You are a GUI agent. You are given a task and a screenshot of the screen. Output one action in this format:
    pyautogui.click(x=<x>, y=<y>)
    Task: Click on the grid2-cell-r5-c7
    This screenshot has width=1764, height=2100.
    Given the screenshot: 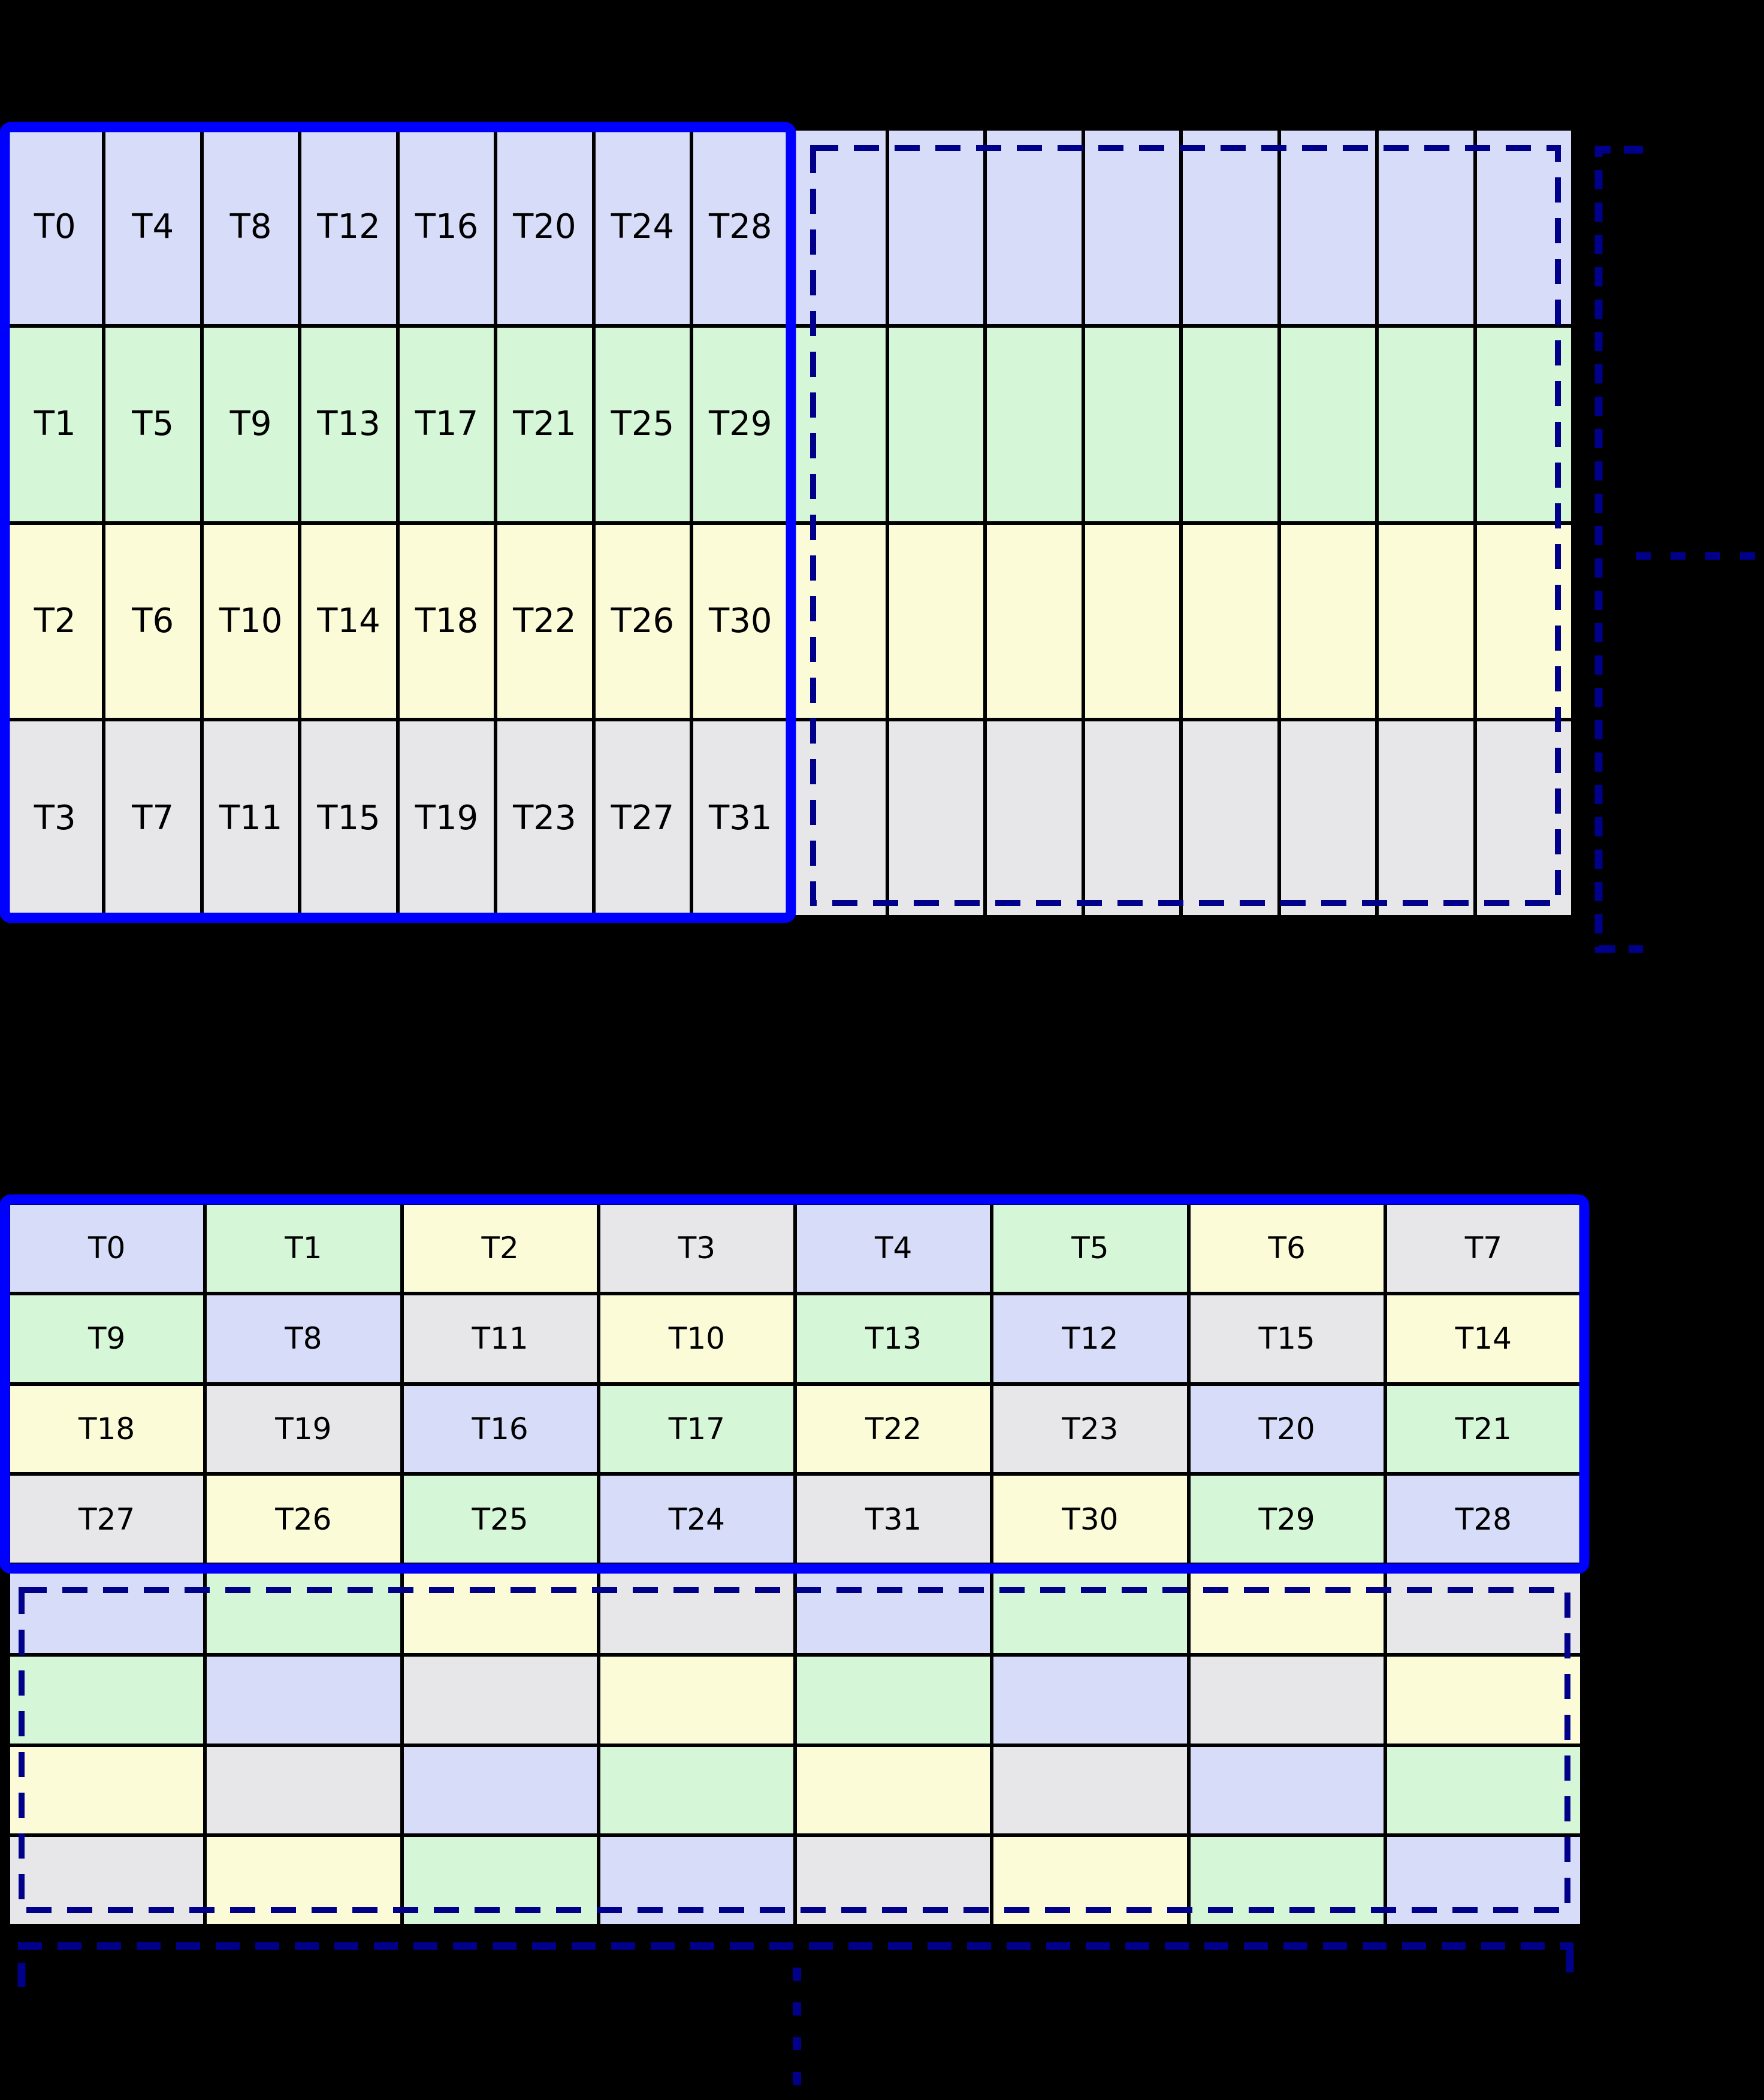 What is the action you would take?
    pyautogui.click(x=1483, y=1700)
    